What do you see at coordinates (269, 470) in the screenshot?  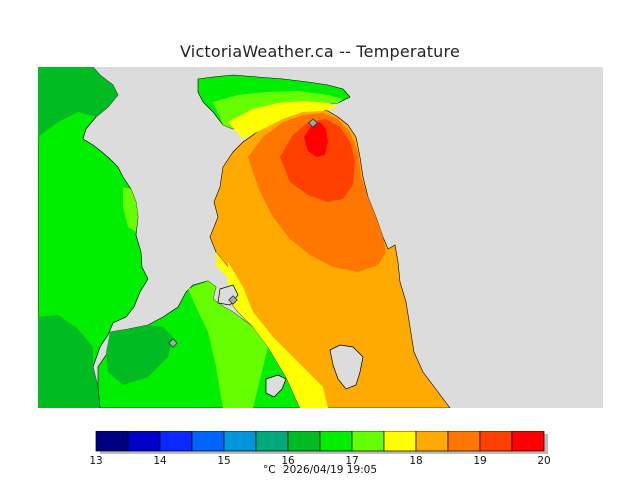 I see `colorbar-unit: °C` at bounding box center [269, 470].